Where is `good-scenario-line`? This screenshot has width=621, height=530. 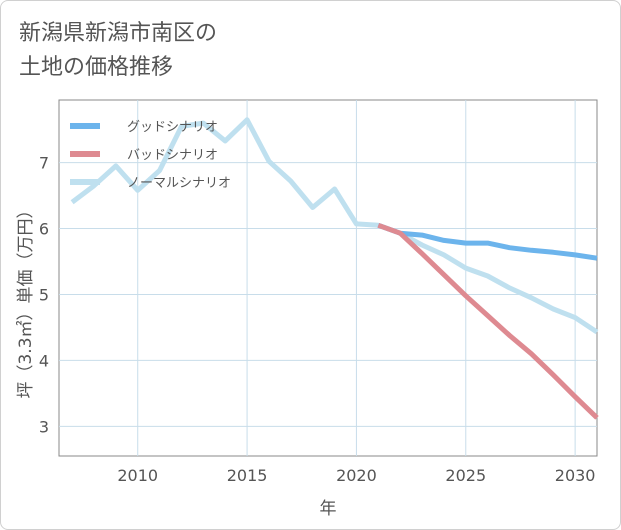 good-scenario-line is located at coordinates (487, 241).